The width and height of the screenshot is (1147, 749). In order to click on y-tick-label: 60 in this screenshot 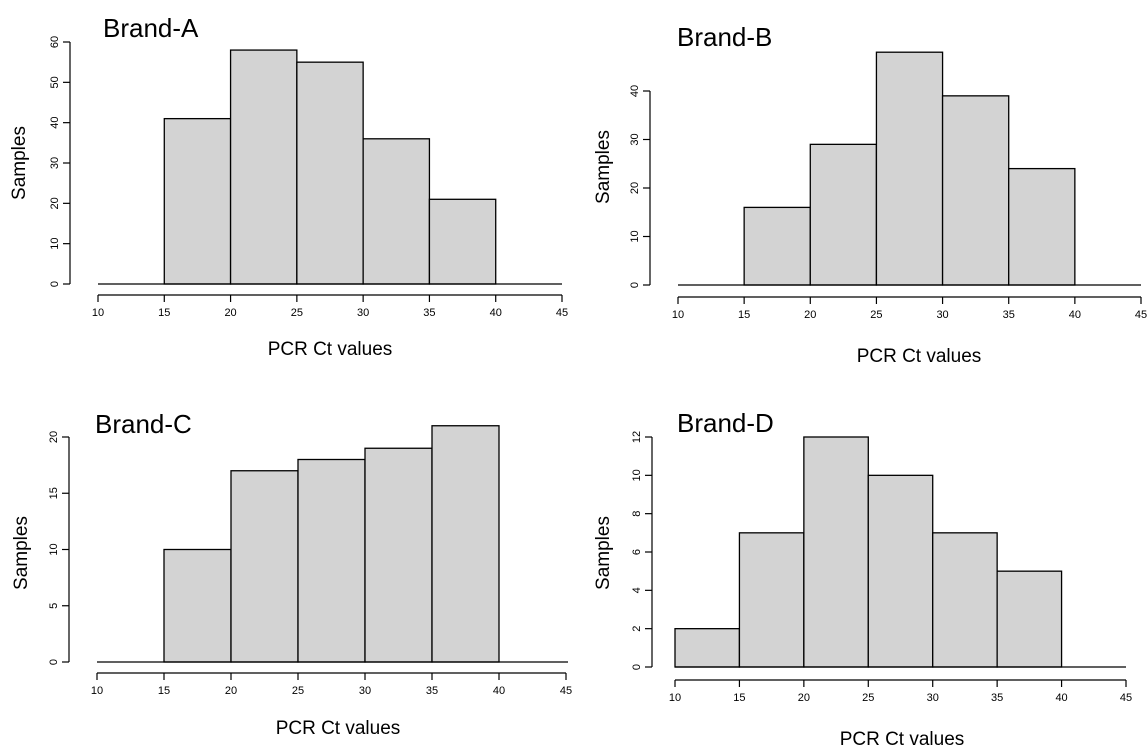, I will do `click(55, 42)`.